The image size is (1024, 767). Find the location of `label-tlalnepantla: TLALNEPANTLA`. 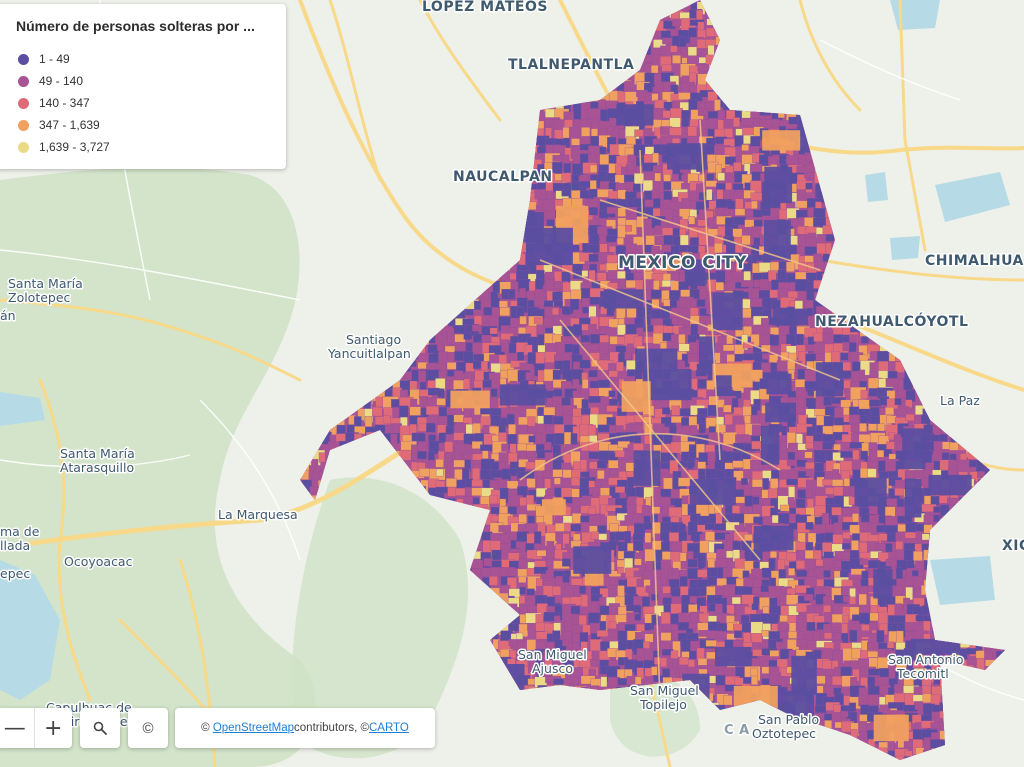

label-tlalnepantla: TLALNEPANTLA is located at coordinates (571, 65).